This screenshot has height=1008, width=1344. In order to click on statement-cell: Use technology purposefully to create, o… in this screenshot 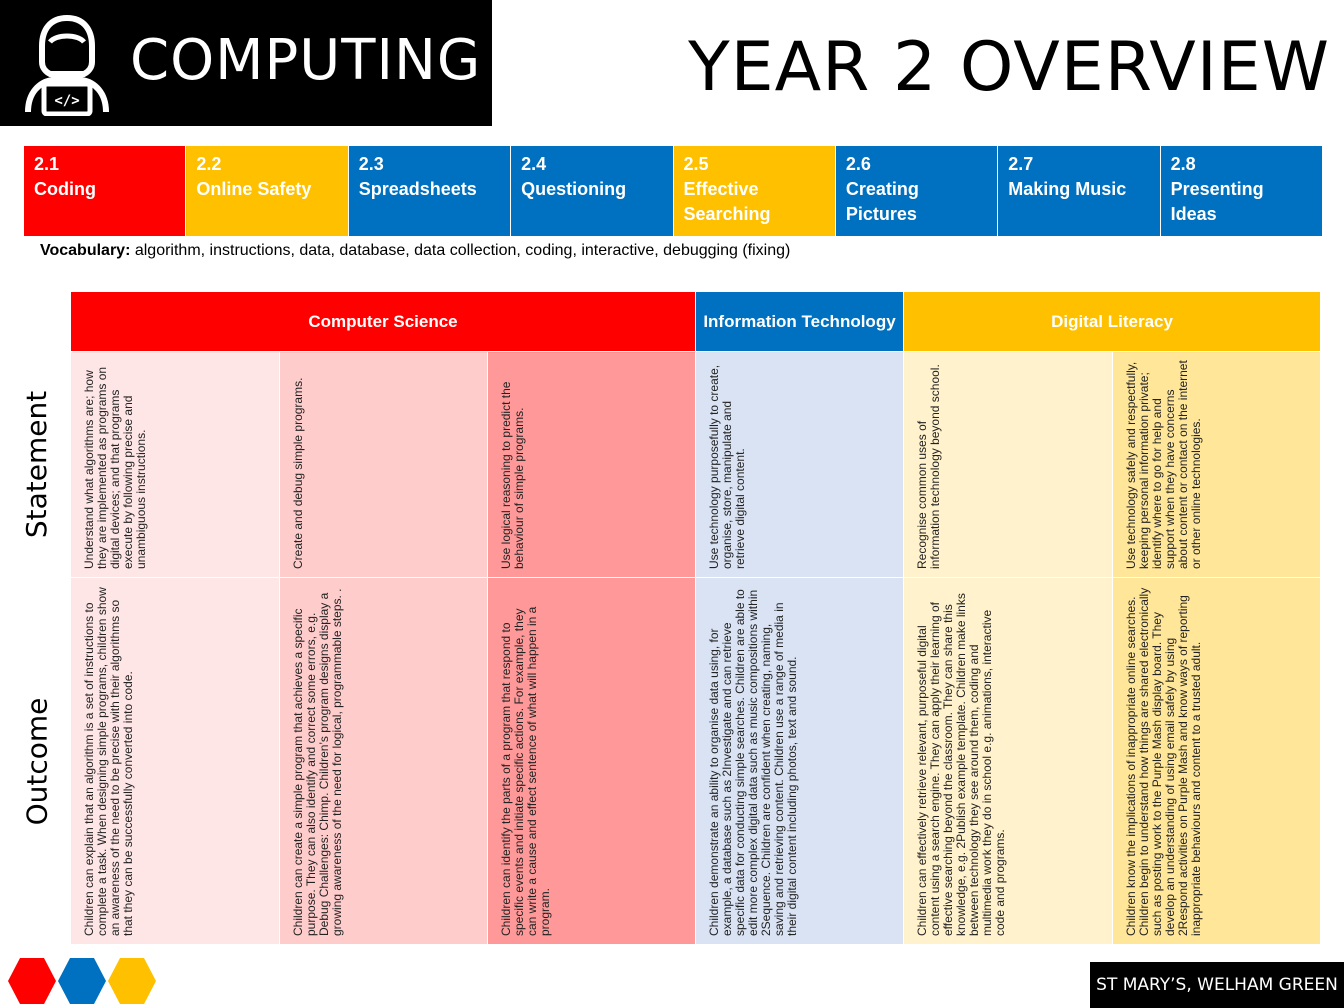, I will do `click(799, 464)`.